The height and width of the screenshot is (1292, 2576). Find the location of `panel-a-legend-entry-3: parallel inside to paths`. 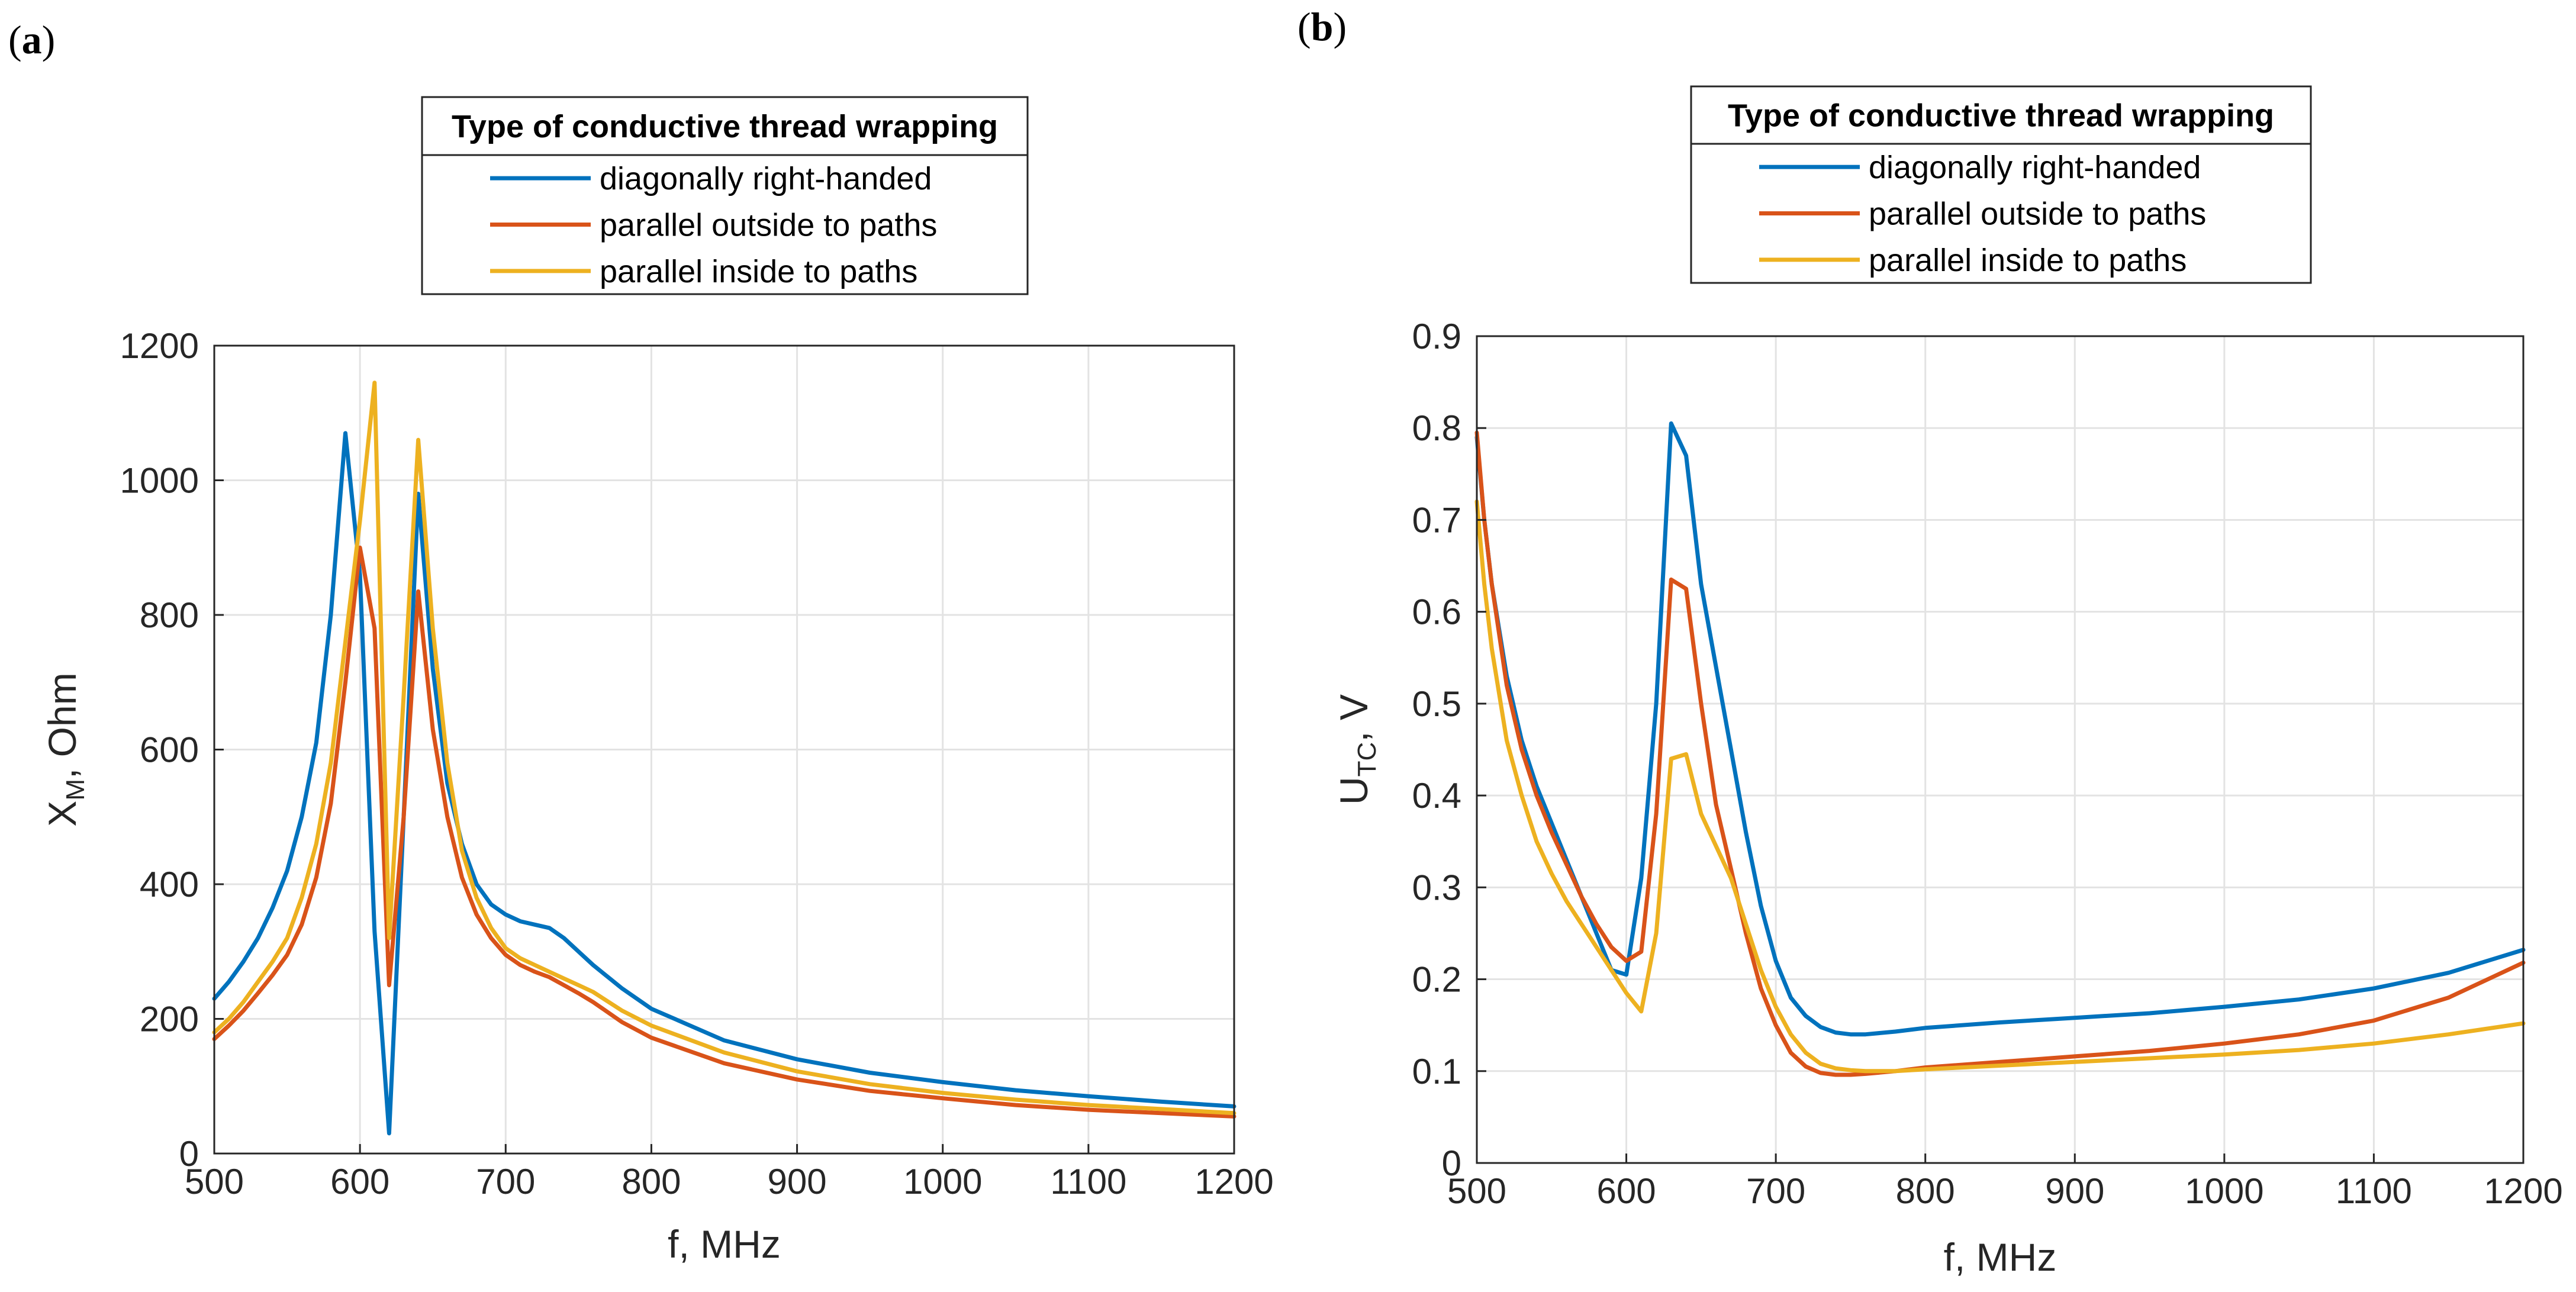

panel-a-legend-entry-3: parallel inside to paths is located at coordinates (758, 271).